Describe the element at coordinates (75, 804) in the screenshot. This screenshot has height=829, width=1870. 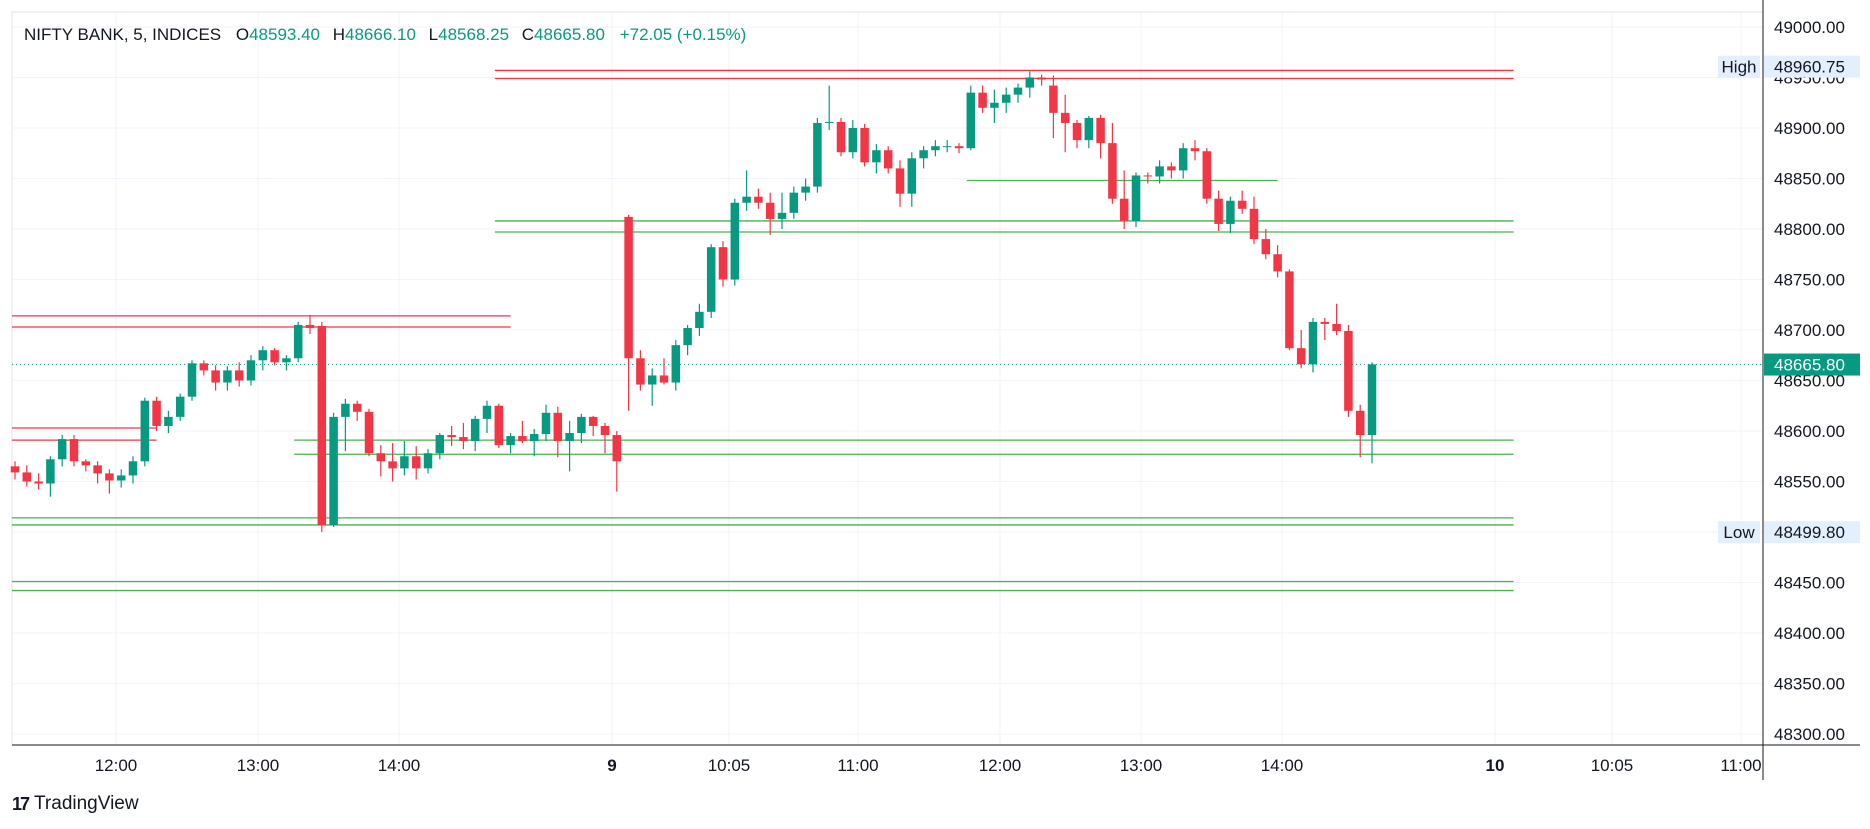
I see `tradingview-brand: 17 TradingView` at that location.